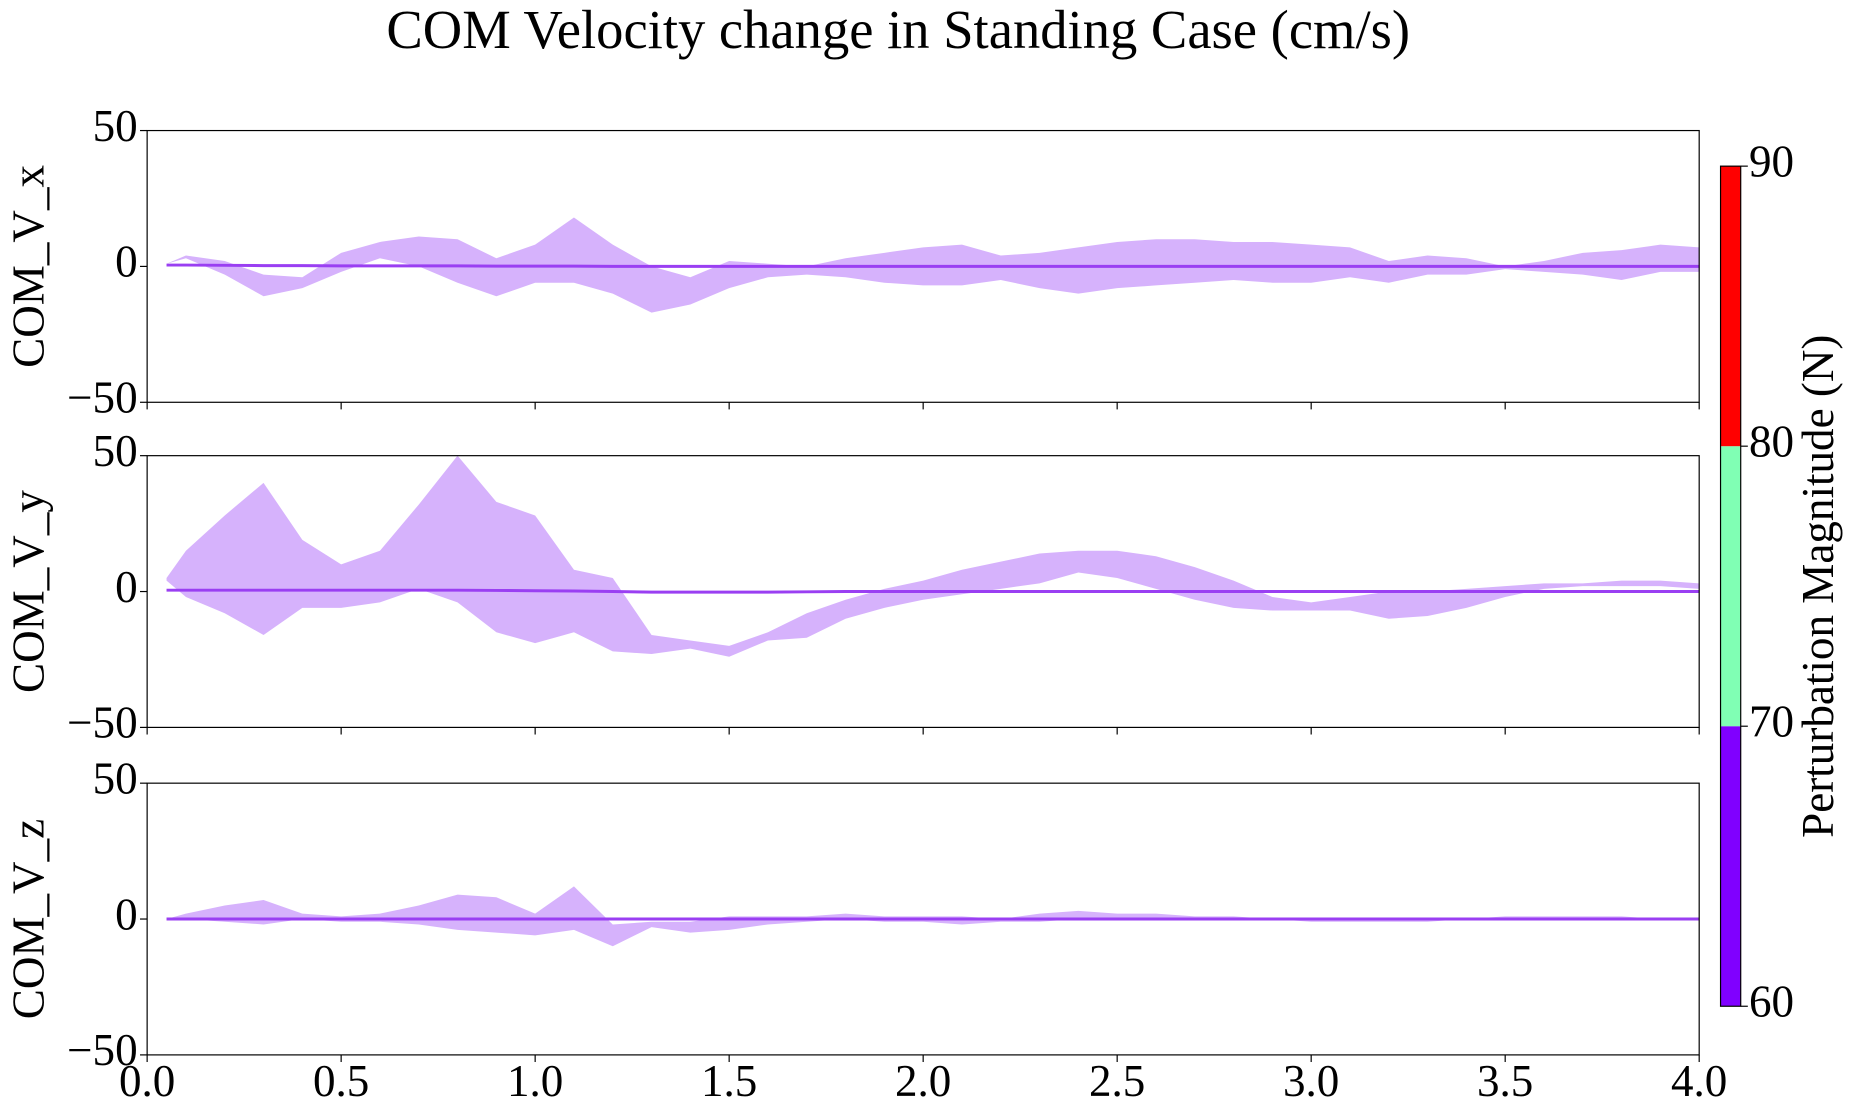 The width and height of the screenshot is (1857, 1119). Describe the element at coordinates (1818, 586) in the screenshot. I see `colorbar-label: Perturbation Magnitude (N)` at that location.